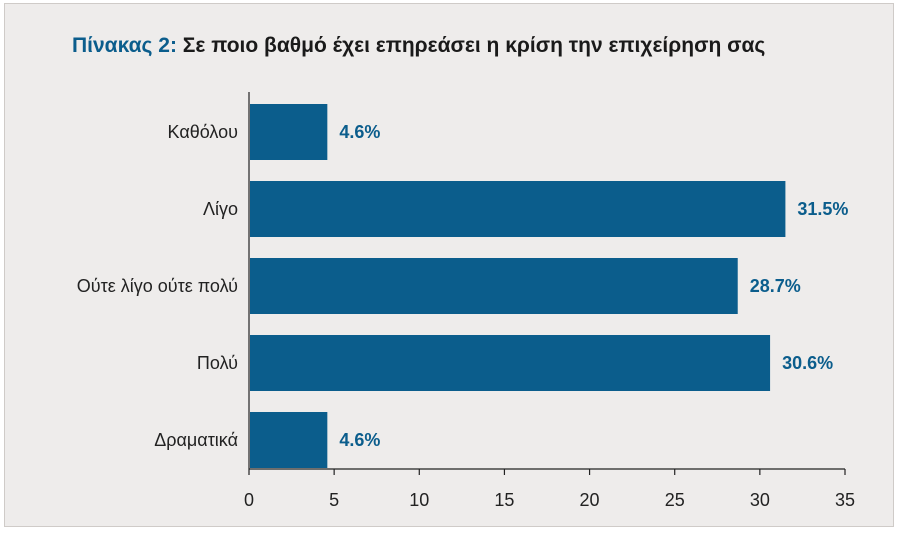 This screenshot has width=900, height=533. What do you see at coordinates (196, 440) in the screenshot?
I see `category-label: Δραματικά` at bounding box center [196, 440].